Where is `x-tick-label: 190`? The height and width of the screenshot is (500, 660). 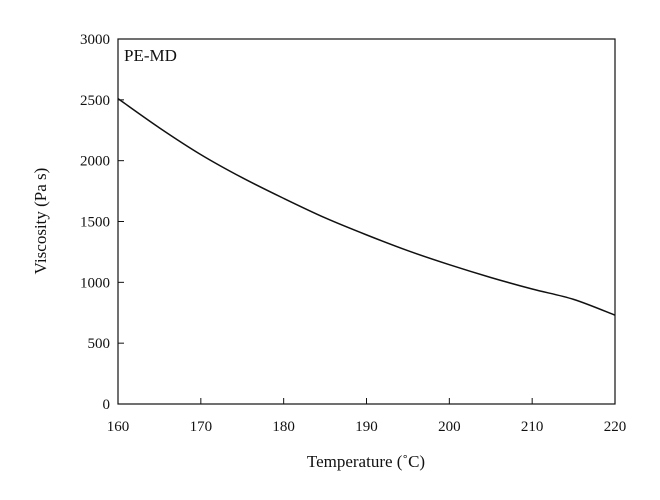 x-tick-label: 190 is located at coordinates (366, 427).